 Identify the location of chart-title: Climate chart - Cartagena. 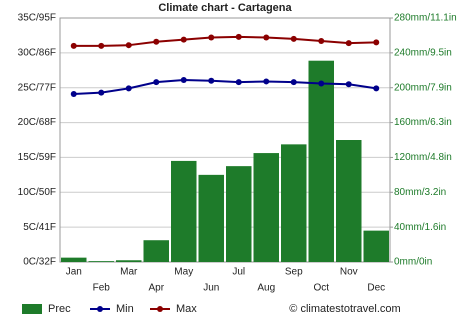
(225, 8).